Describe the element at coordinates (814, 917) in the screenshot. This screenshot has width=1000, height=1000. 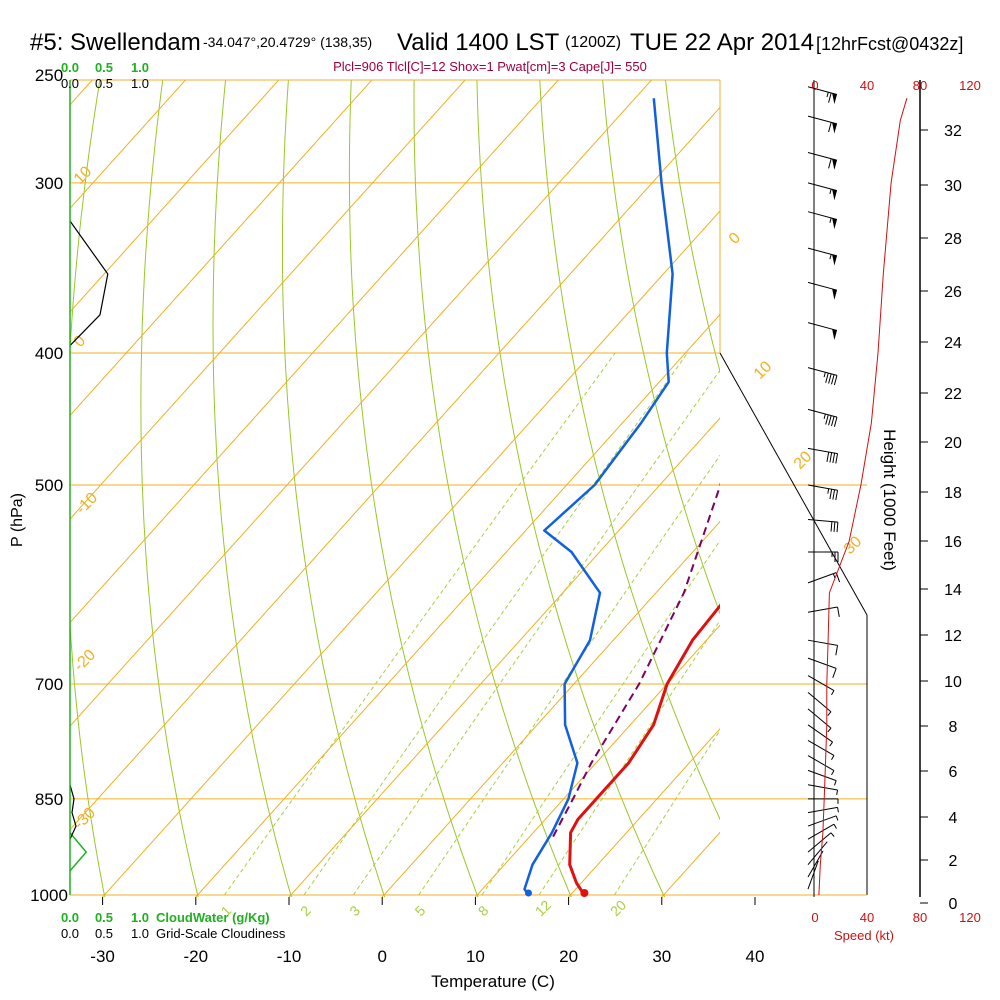
I see `speed-scale-bottom: 0` at that location.